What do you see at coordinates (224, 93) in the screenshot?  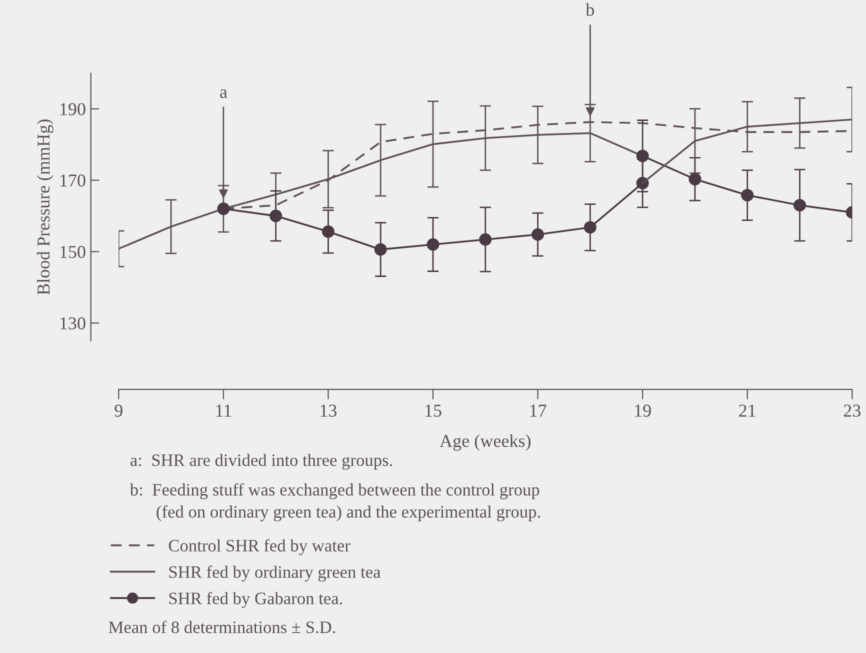 I see `annotation: a` at bounding box center [224, 93].